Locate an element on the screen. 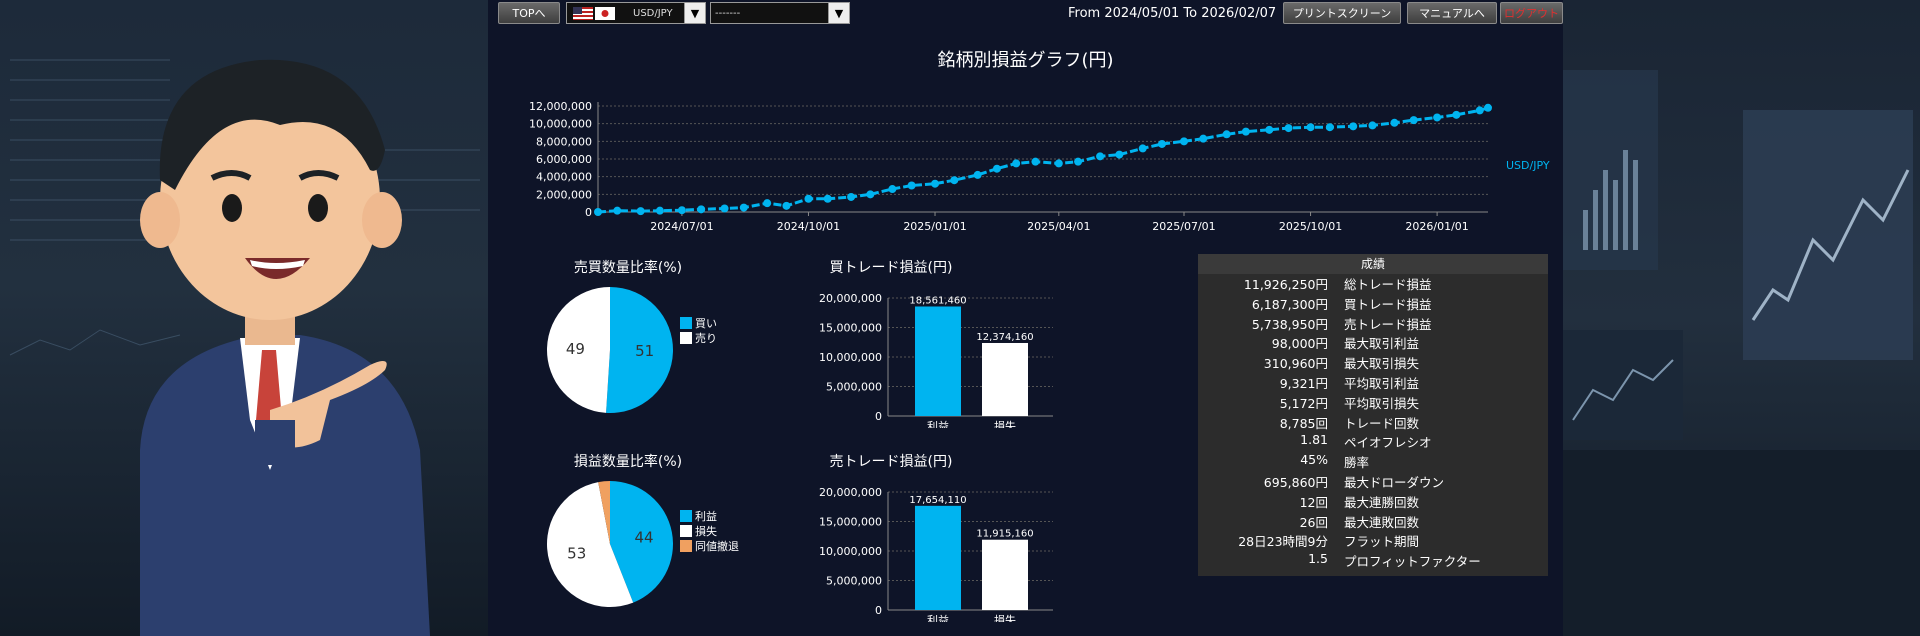  filter-select-value: ------- is located at coordinates (728, 13).